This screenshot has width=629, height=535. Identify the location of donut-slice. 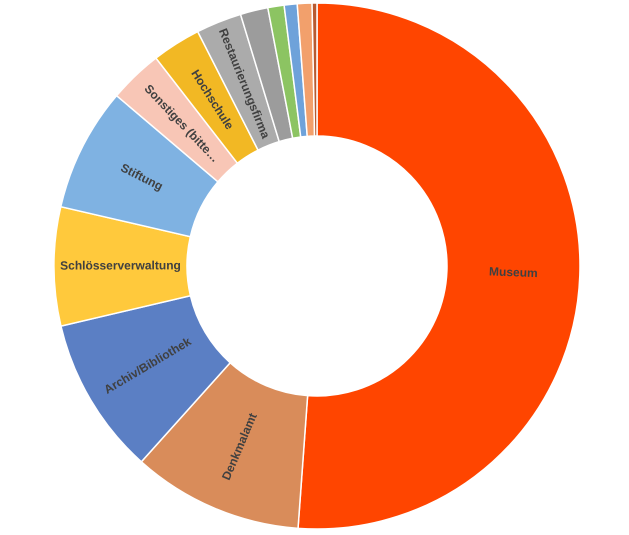
(314, 69).